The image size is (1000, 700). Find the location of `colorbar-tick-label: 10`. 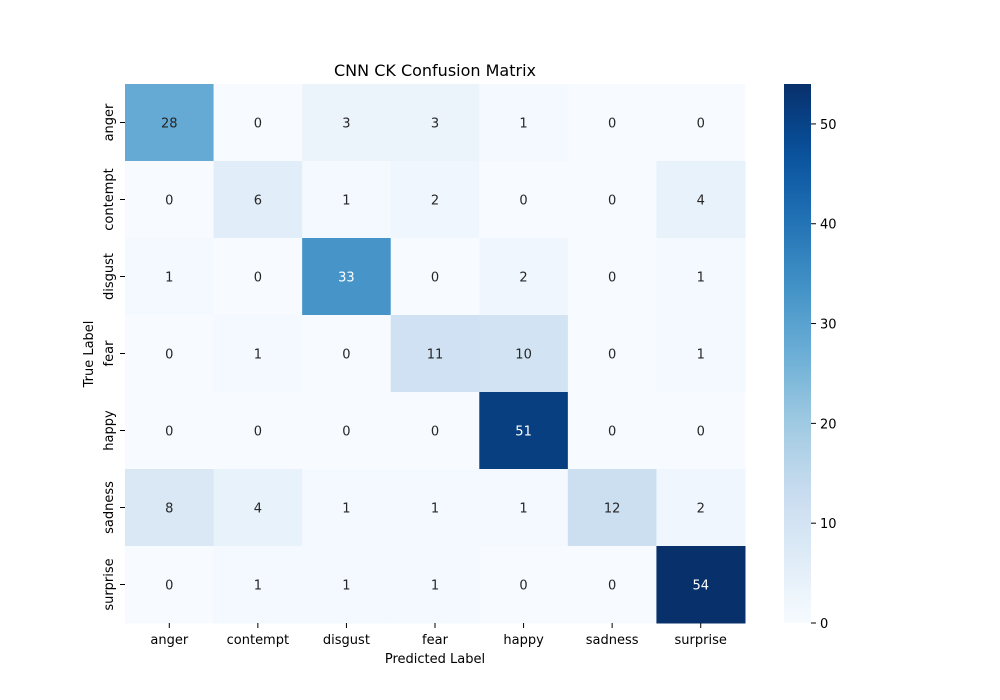

colorbar-tick-label: 10 is located at coordinates (828, 524).